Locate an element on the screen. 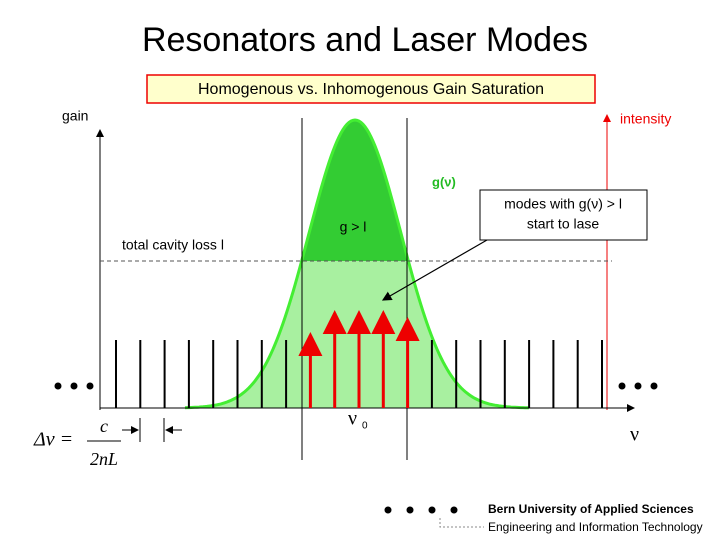 The height and width of the screenshot is (546, 728). footer-bracket is located at coordinates (461, 523).